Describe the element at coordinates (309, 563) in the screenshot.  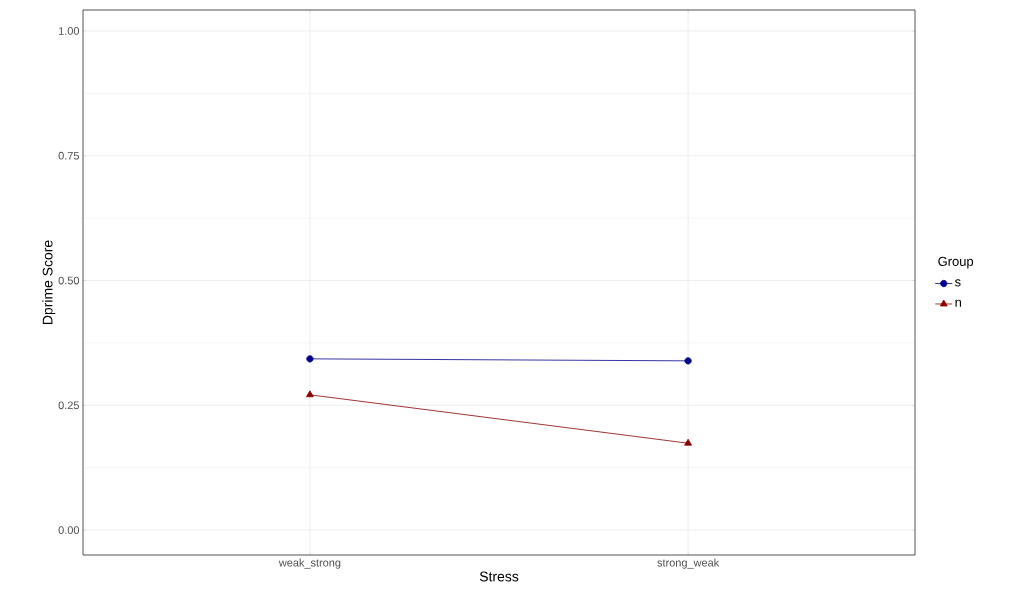
I see `x-tick-label: weak_strong` at that location.